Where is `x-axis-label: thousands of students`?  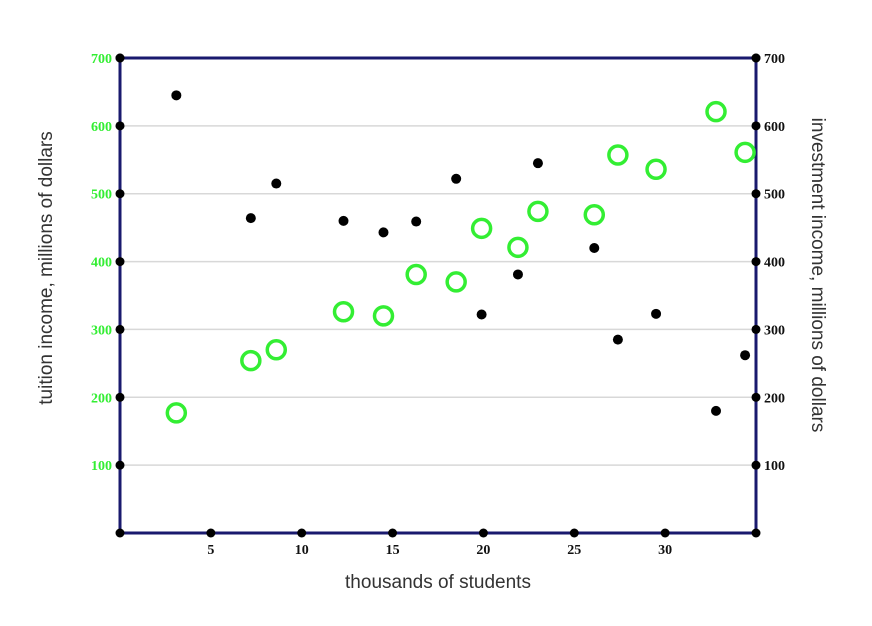 x-axis-label: thousands of students is located at coordinates (438, 582).